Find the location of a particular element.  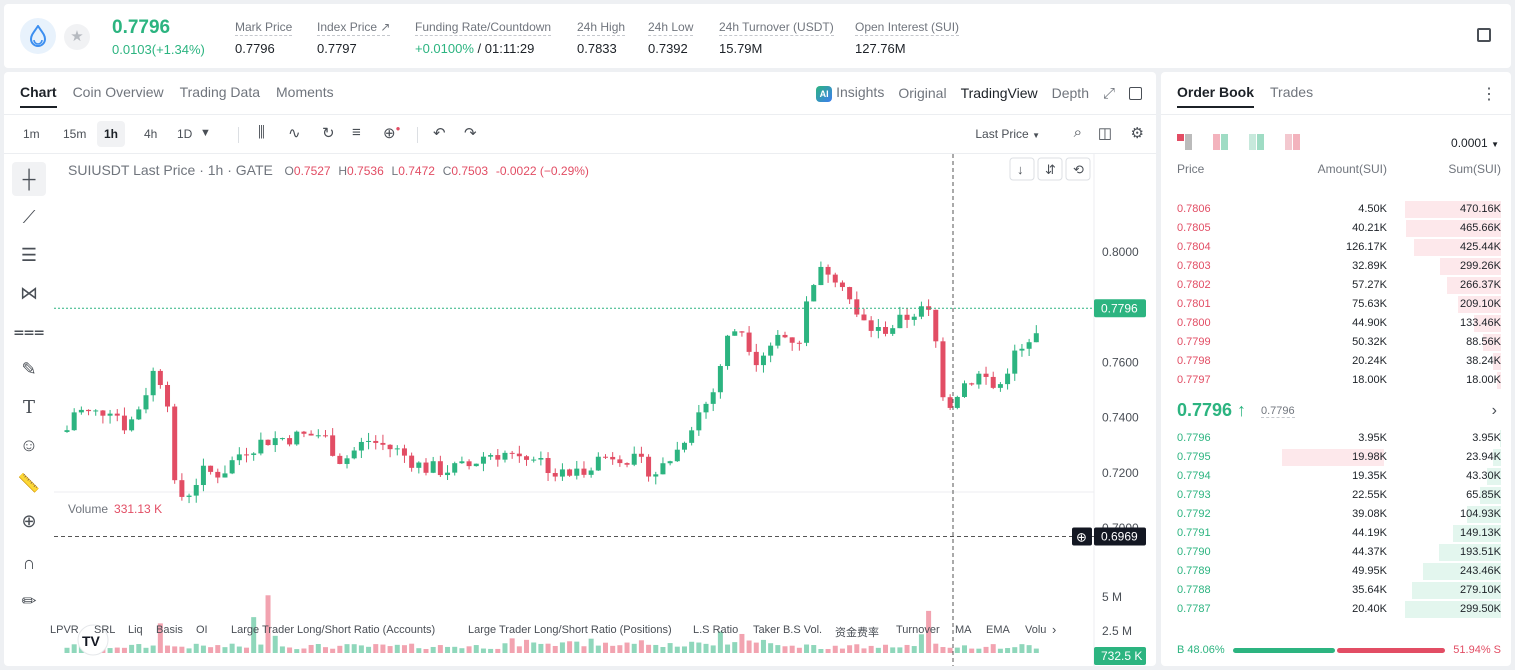

indicator-ema: EMA is located at coordinates (998, 630).